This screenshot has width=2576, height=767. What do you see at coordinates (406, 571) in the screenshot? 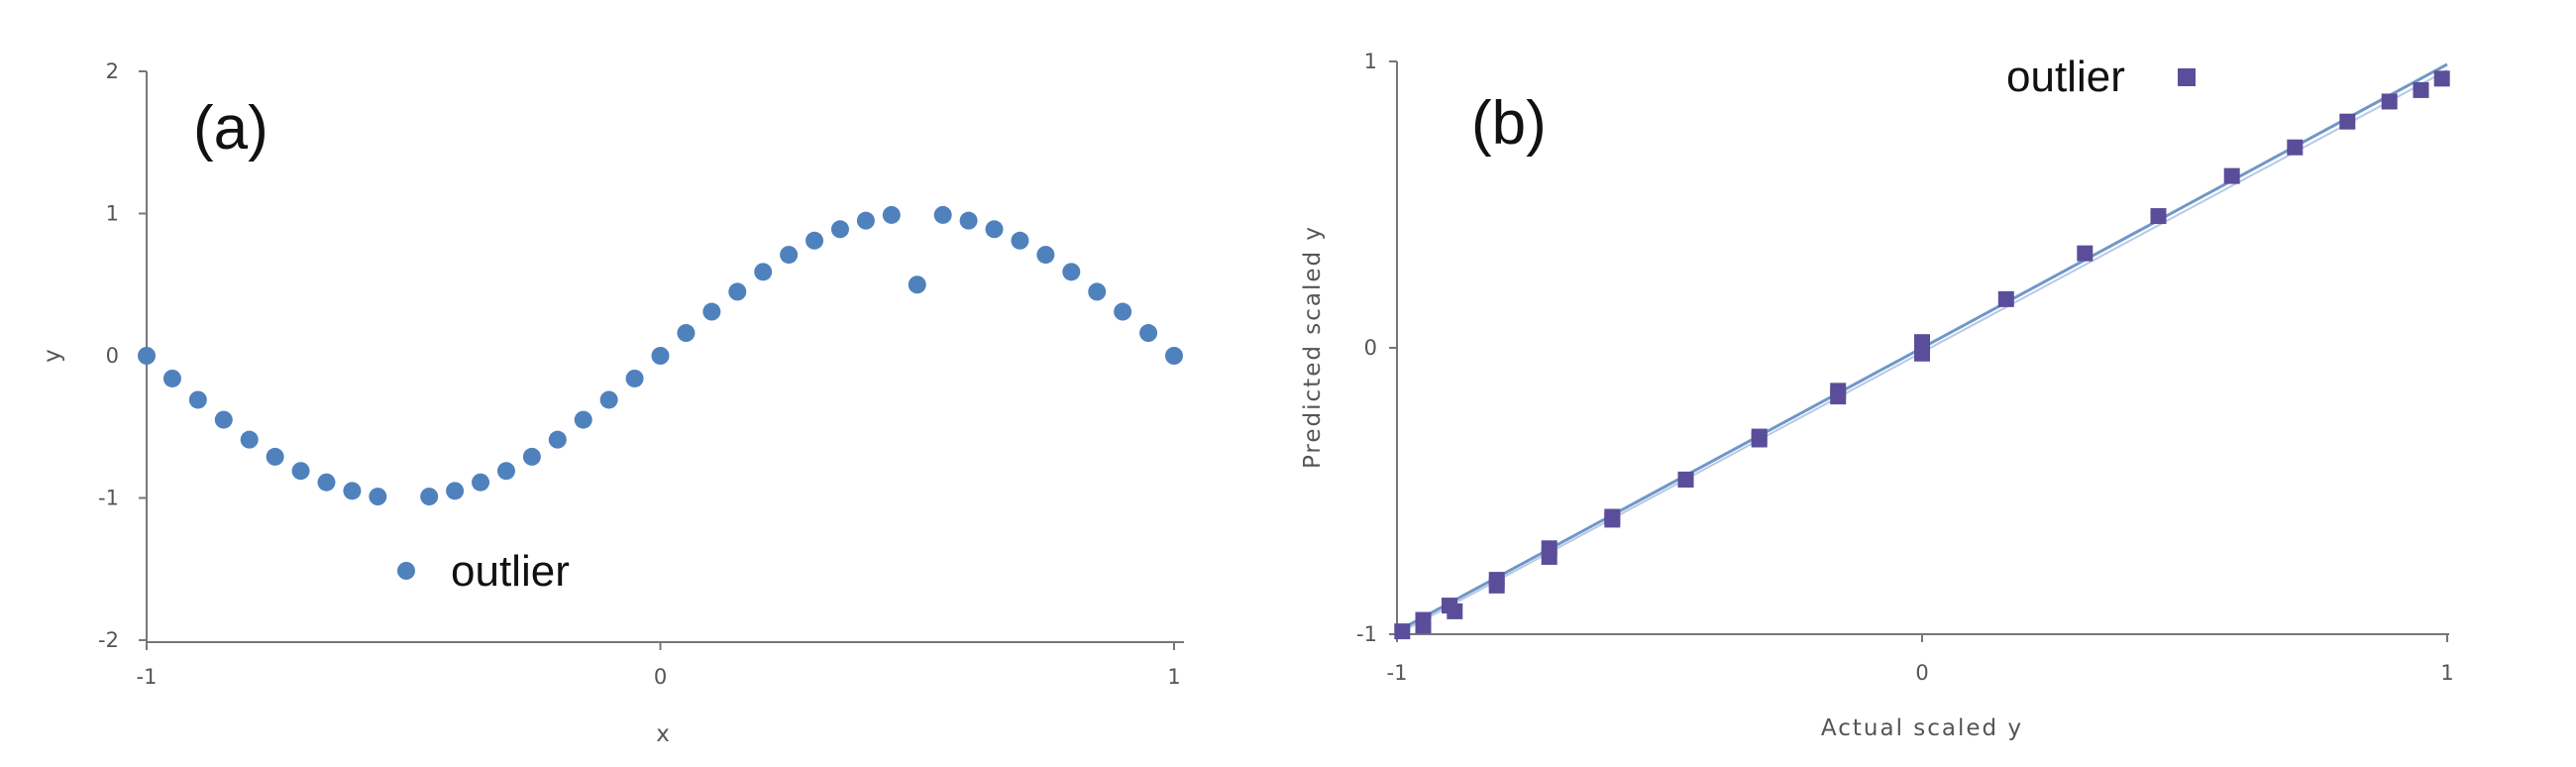
I see `panel-a-legend-marker` at bounding box center [406, 571].